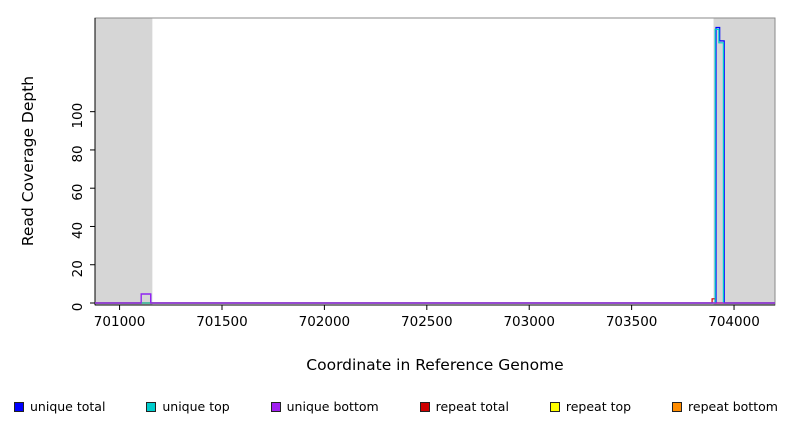  I want to click on legend-item-repeat-bottom: repeat bottom, so click(725, 406).